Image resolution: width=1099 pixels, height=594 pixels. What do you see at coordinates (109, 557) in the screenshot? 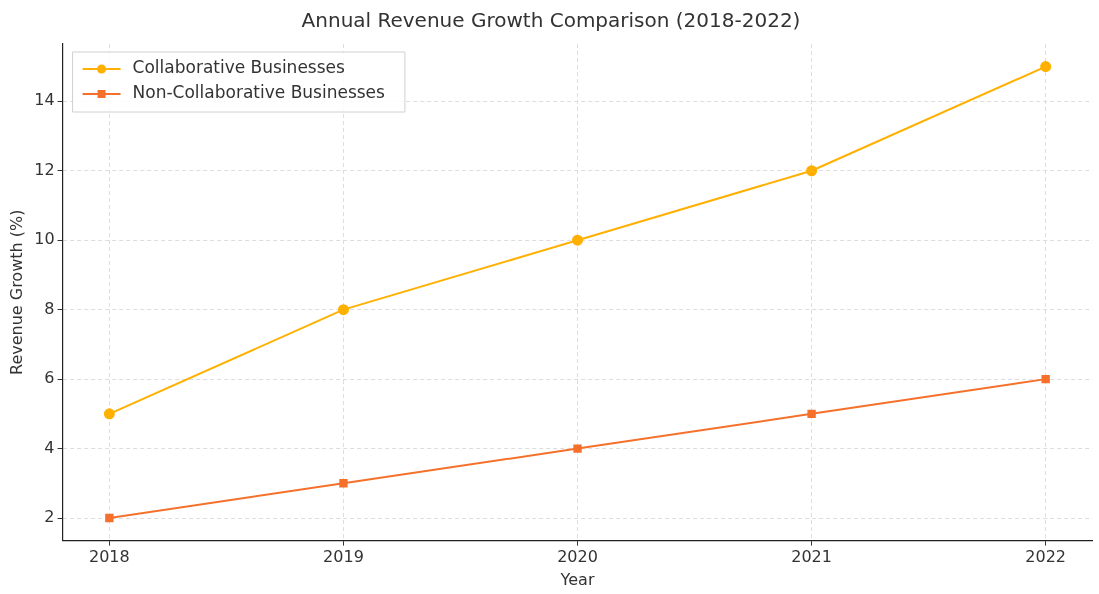
I see `x-tick-label: 2018` at bounding box center [109, 557].